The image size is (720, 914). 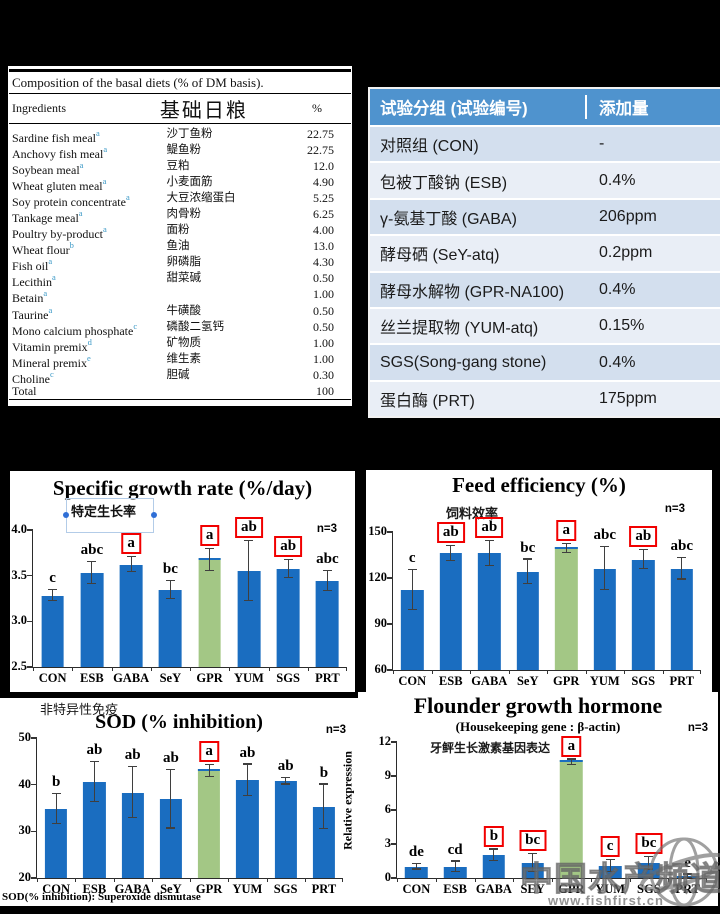 I want to click on ingredient-name: Cholinec, so click(x=33, y=377).